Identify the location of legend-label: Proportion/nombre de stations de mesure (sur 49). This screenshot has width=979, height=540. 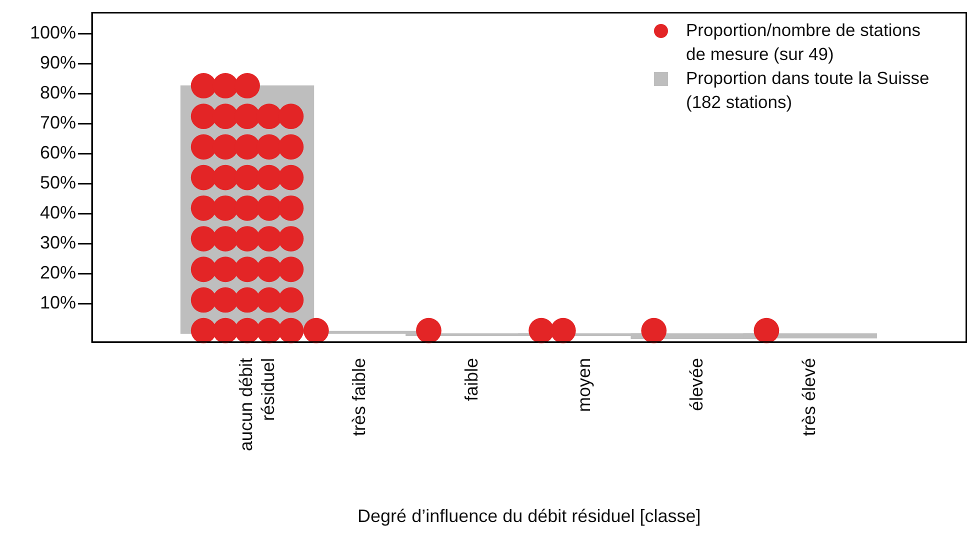
(803, 42).